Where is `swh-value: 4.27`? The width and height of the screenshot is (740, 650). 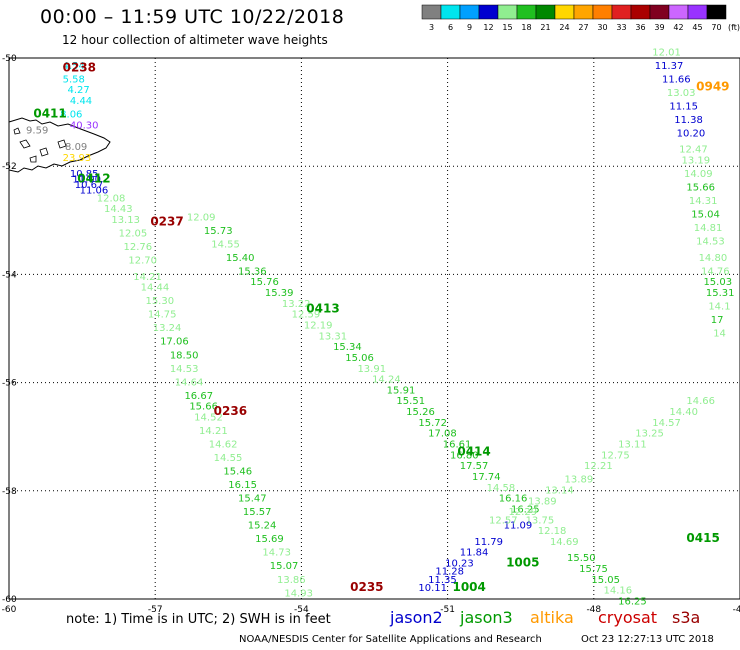
swh-value: 4.27 is located at coordinates (78, 90).